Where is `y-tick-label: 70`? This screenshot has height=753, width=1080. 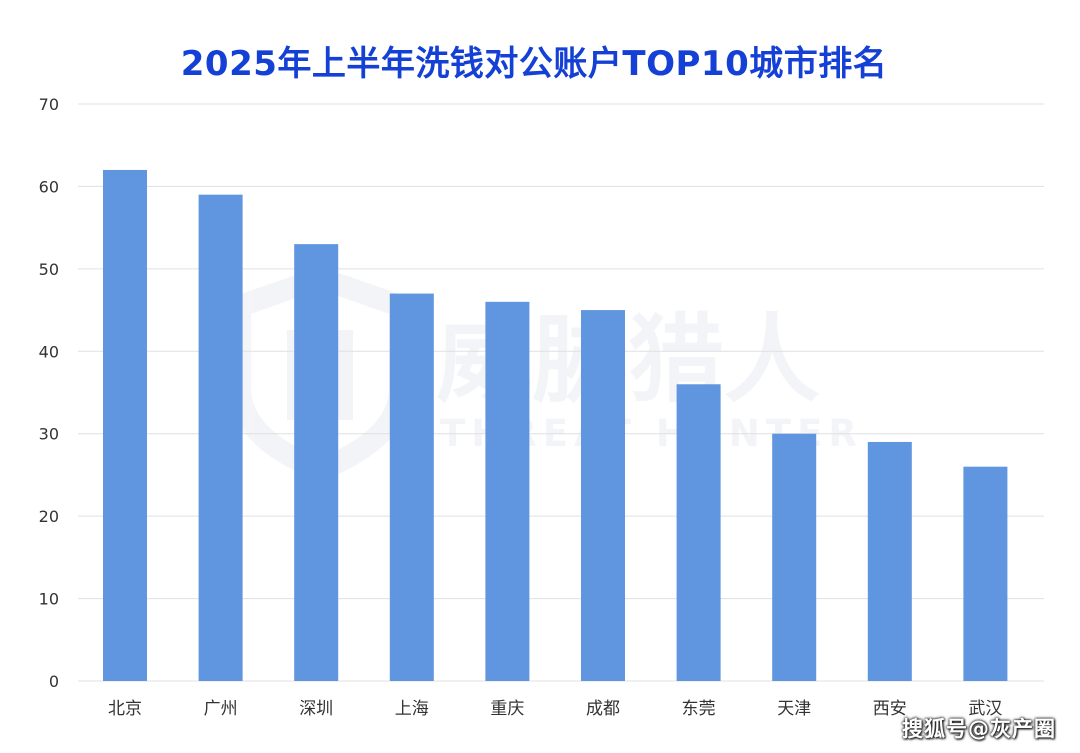
y-tick-label: 70 is located at coordinates (49, 104).